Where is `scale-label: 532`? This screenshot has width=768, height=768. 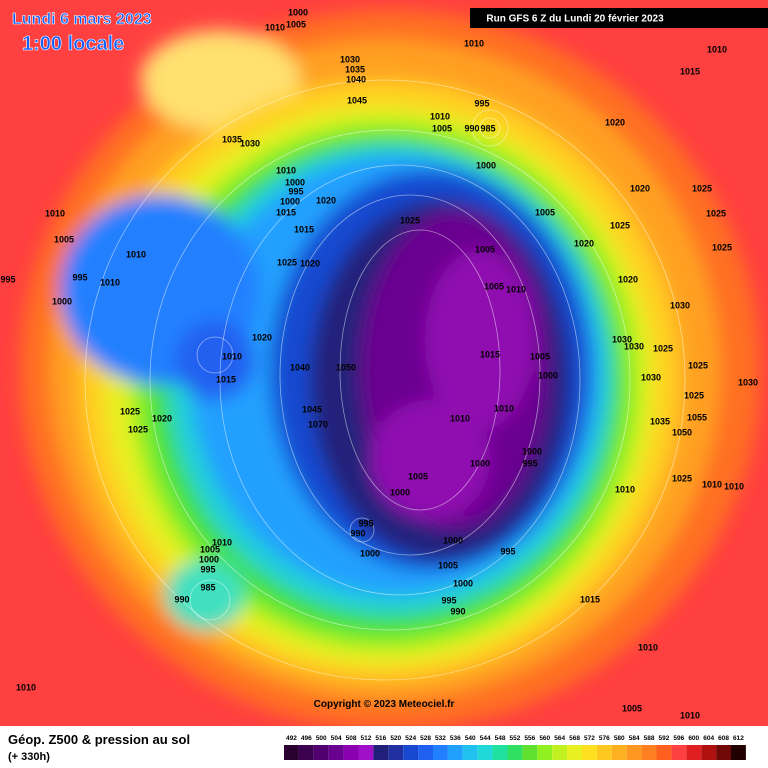
scale-label: 532 is located at coordinates (440, 738).